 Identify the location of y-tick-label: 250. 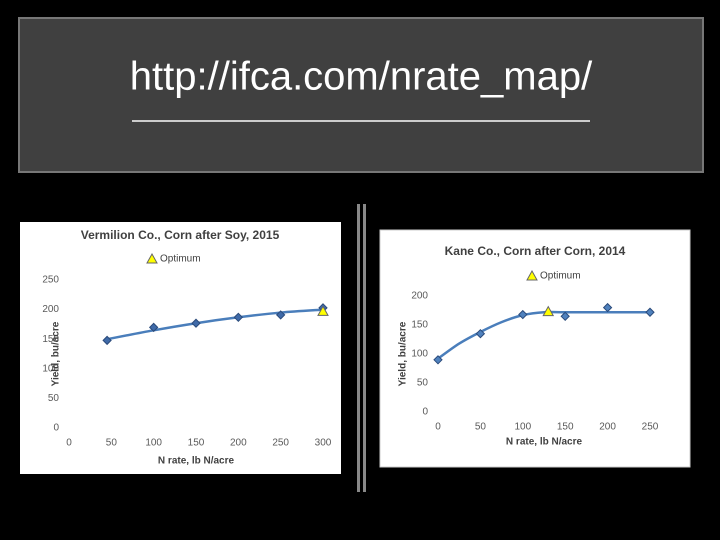
(50, 280).